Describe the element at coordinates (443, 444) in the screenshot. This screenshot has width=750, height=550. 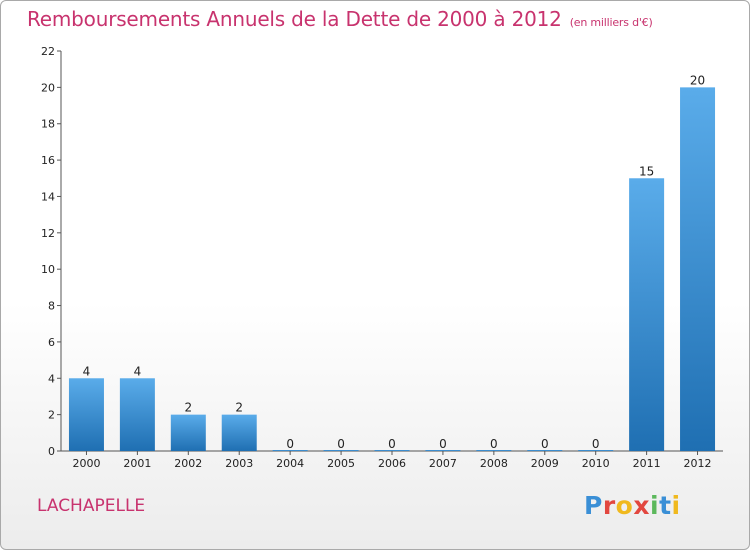
I see `data-label-2007: 0` at that location.